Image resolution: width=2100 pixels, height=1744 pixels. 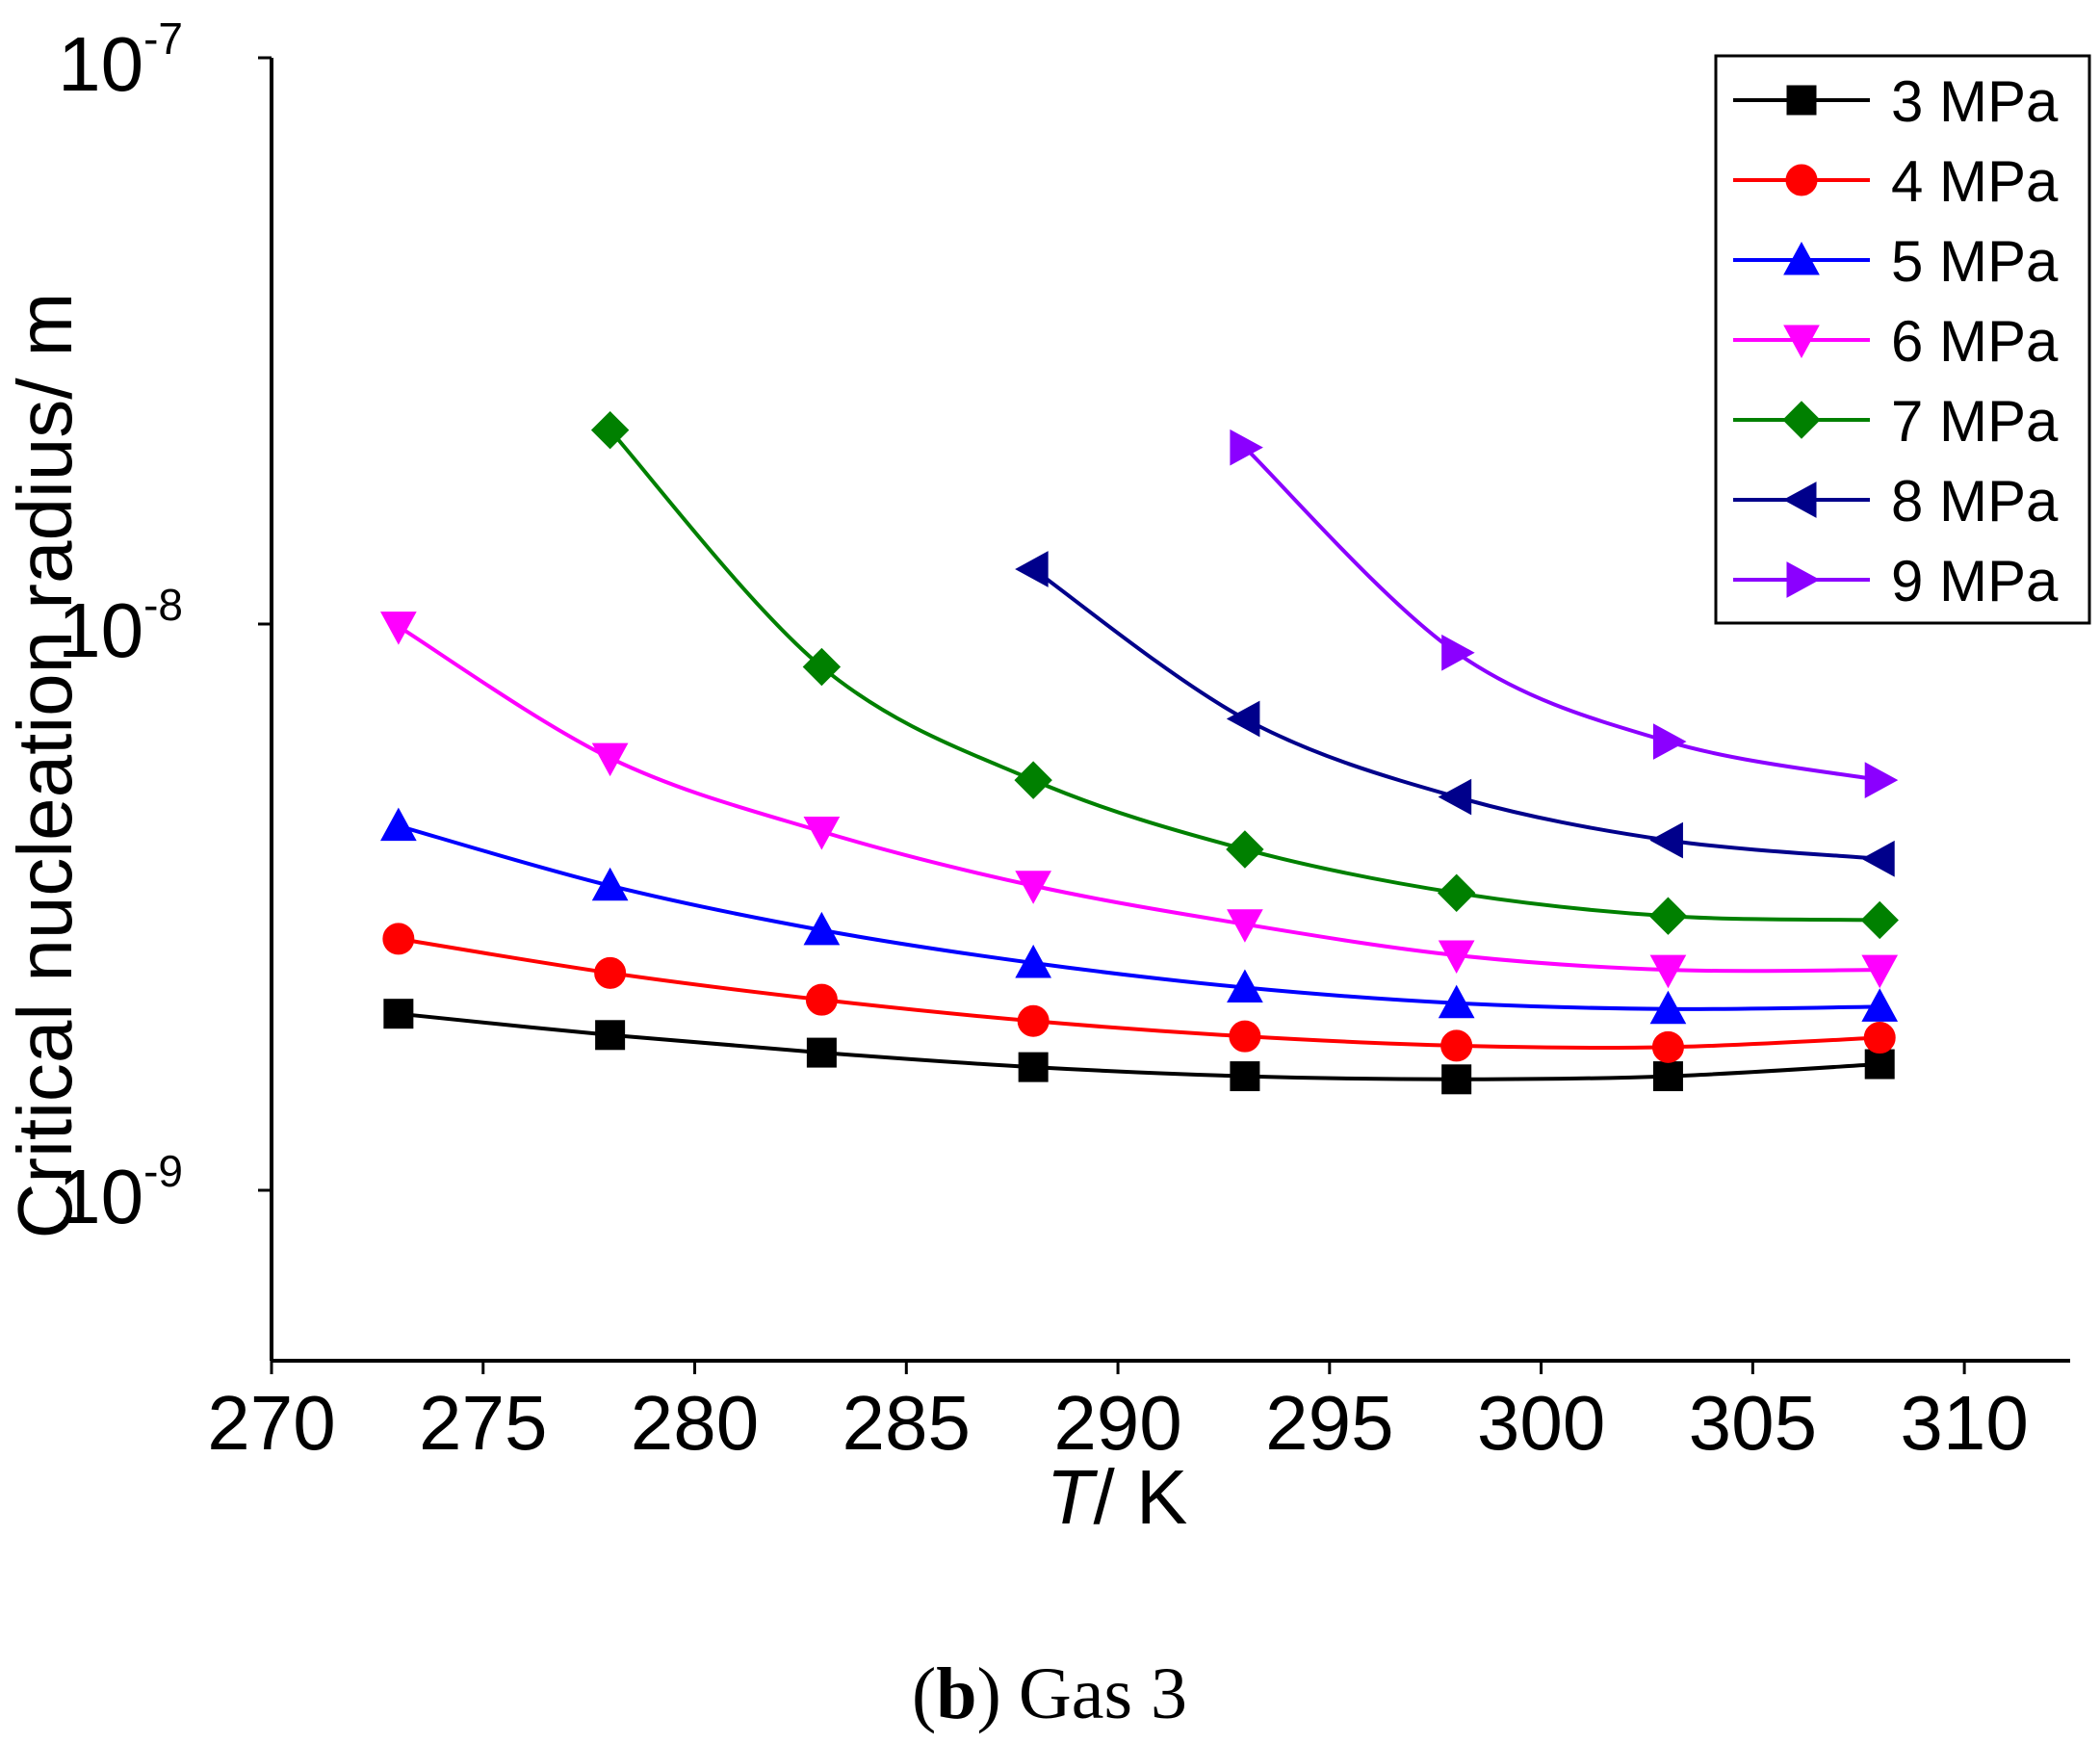 I want to click on y-tick-exponent: -8, so click(x=163, y=605).